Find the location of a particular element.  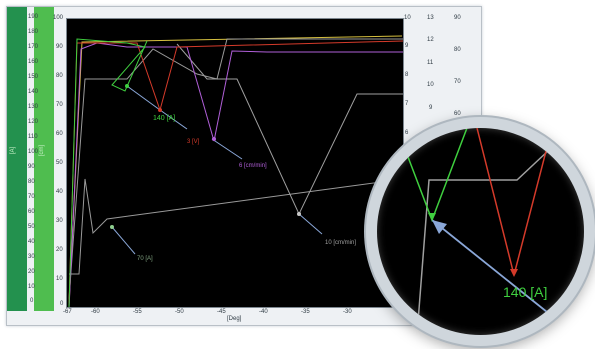

ra-7: 7 is located at coordinates (407, 104).